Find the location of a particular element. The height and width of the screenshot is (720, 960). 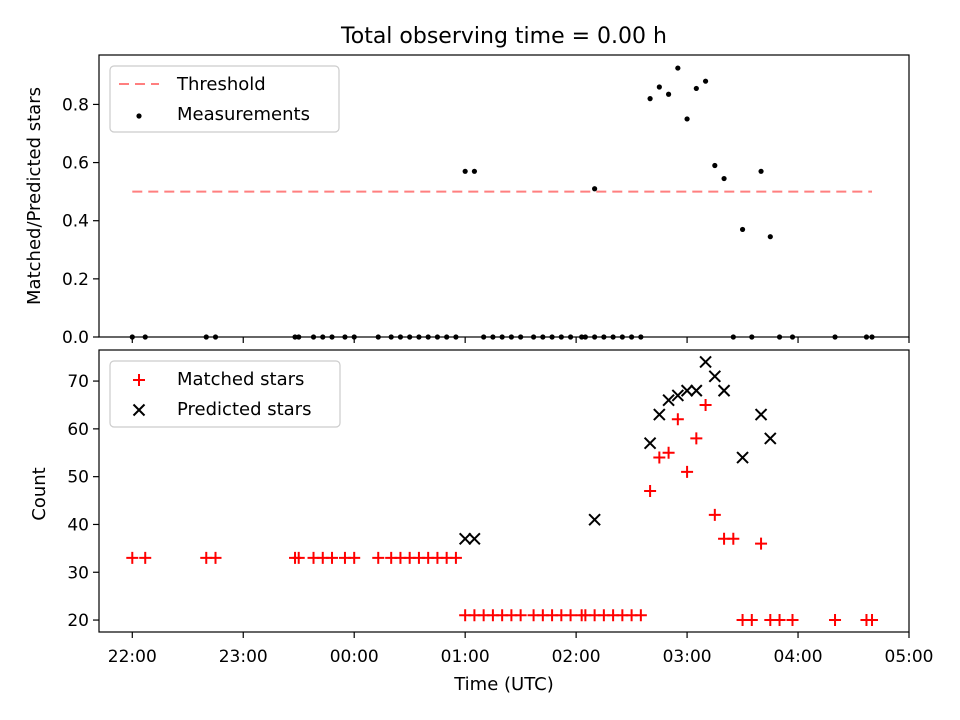

legend-plus-glyph is located at coordinates (139, 380).